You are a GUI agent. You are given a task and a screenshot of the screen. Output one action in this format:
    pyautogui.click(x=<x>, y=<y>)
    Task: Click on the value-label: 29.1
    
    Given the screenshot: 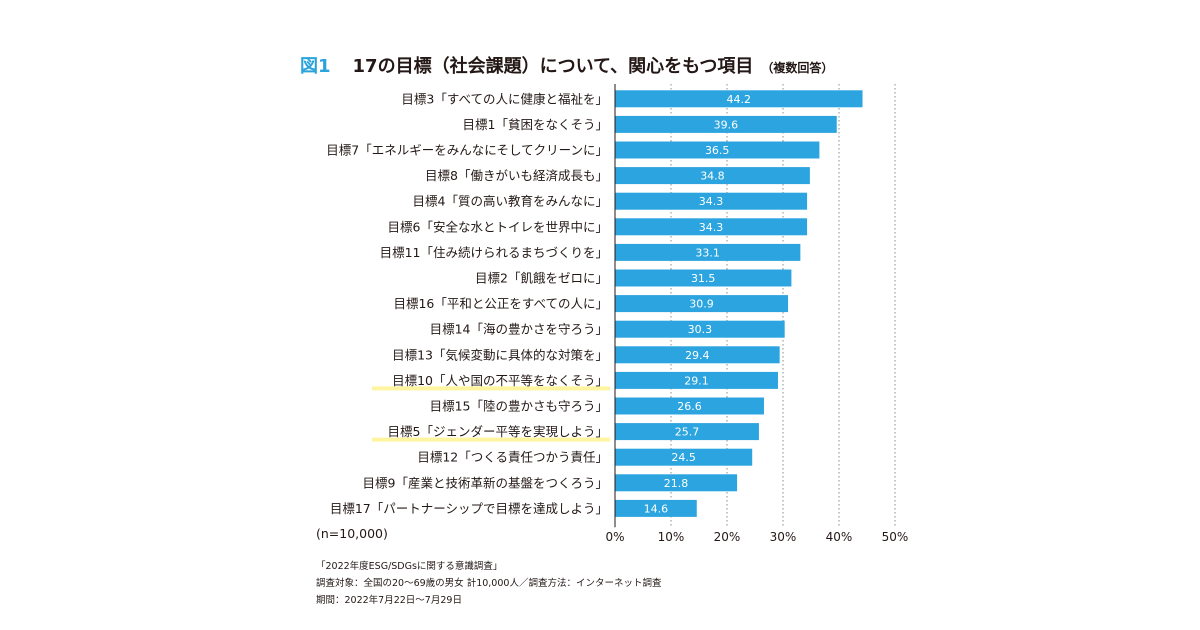 What is the action you would take?
    pyautogui.click(x=696, y=380)
    